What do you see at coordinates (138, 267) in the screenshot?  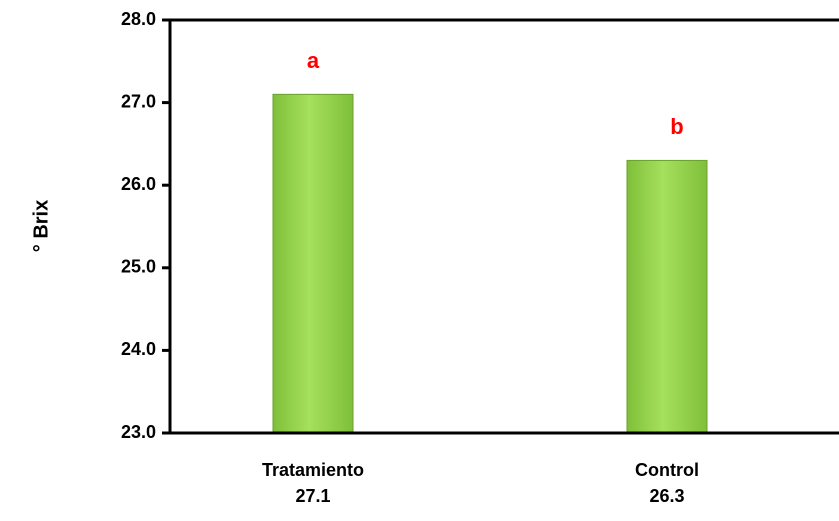 I see `y-tick-label: 25.0` at bounding box center [138, 267].